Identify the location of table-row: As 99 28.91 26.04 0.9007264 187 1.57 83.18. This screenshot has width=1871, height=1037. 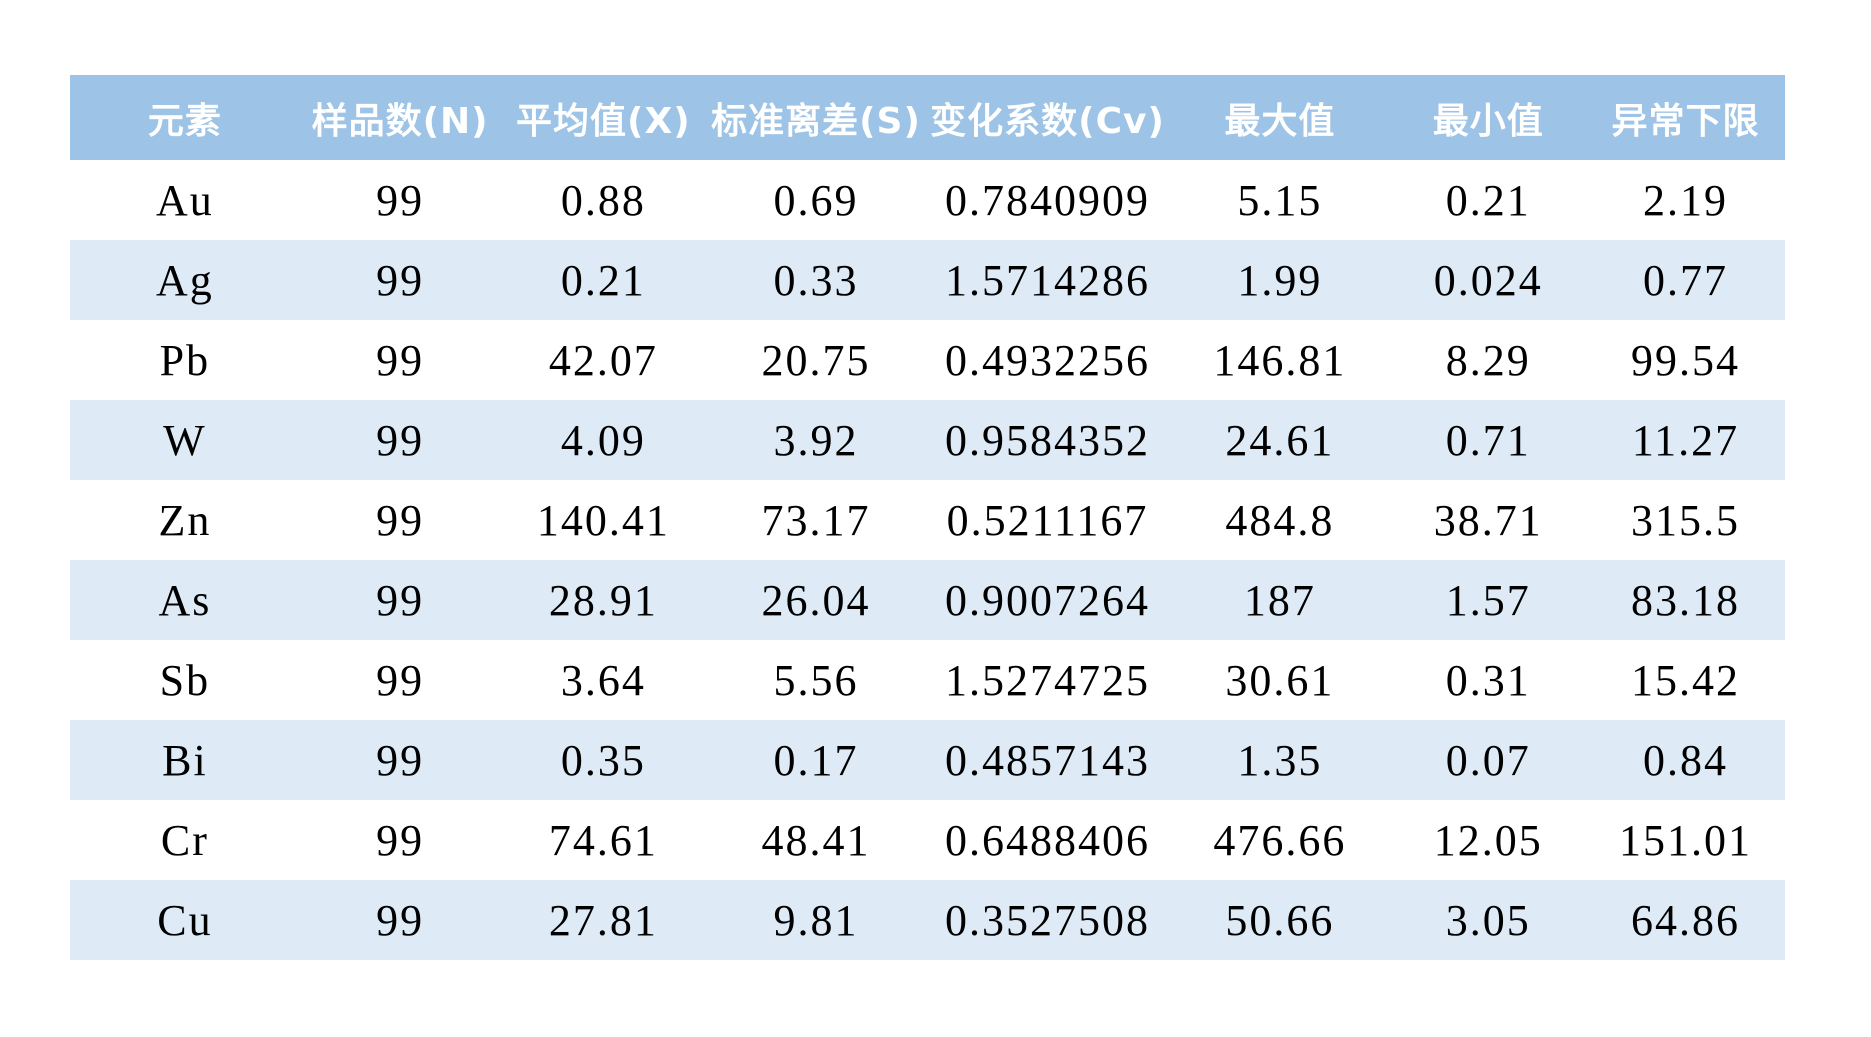
(927, 600).